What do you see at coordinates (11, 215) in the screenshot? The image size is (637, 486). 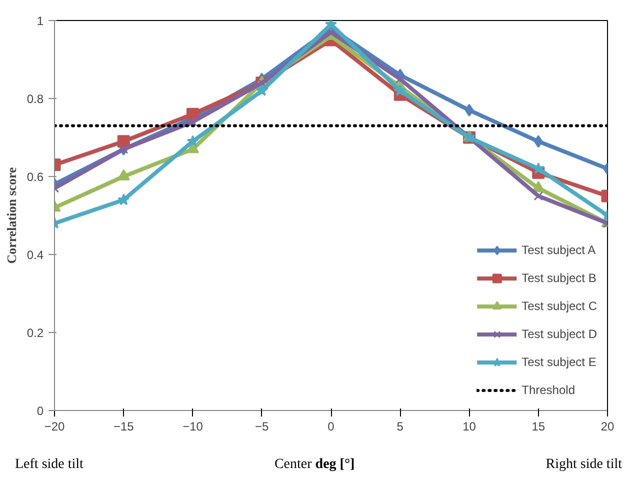 I see `y-axis-title: Correlation score` at bounding box center [11, 215].